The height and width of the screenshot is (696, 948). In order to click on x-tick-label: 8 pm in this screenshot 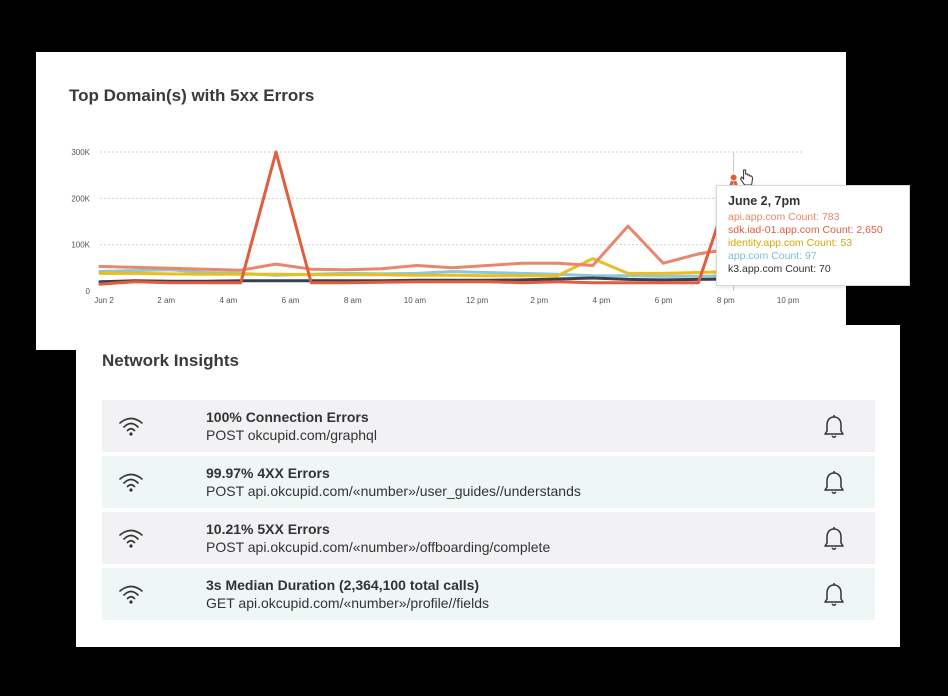, I will do `click(726, 300)`.